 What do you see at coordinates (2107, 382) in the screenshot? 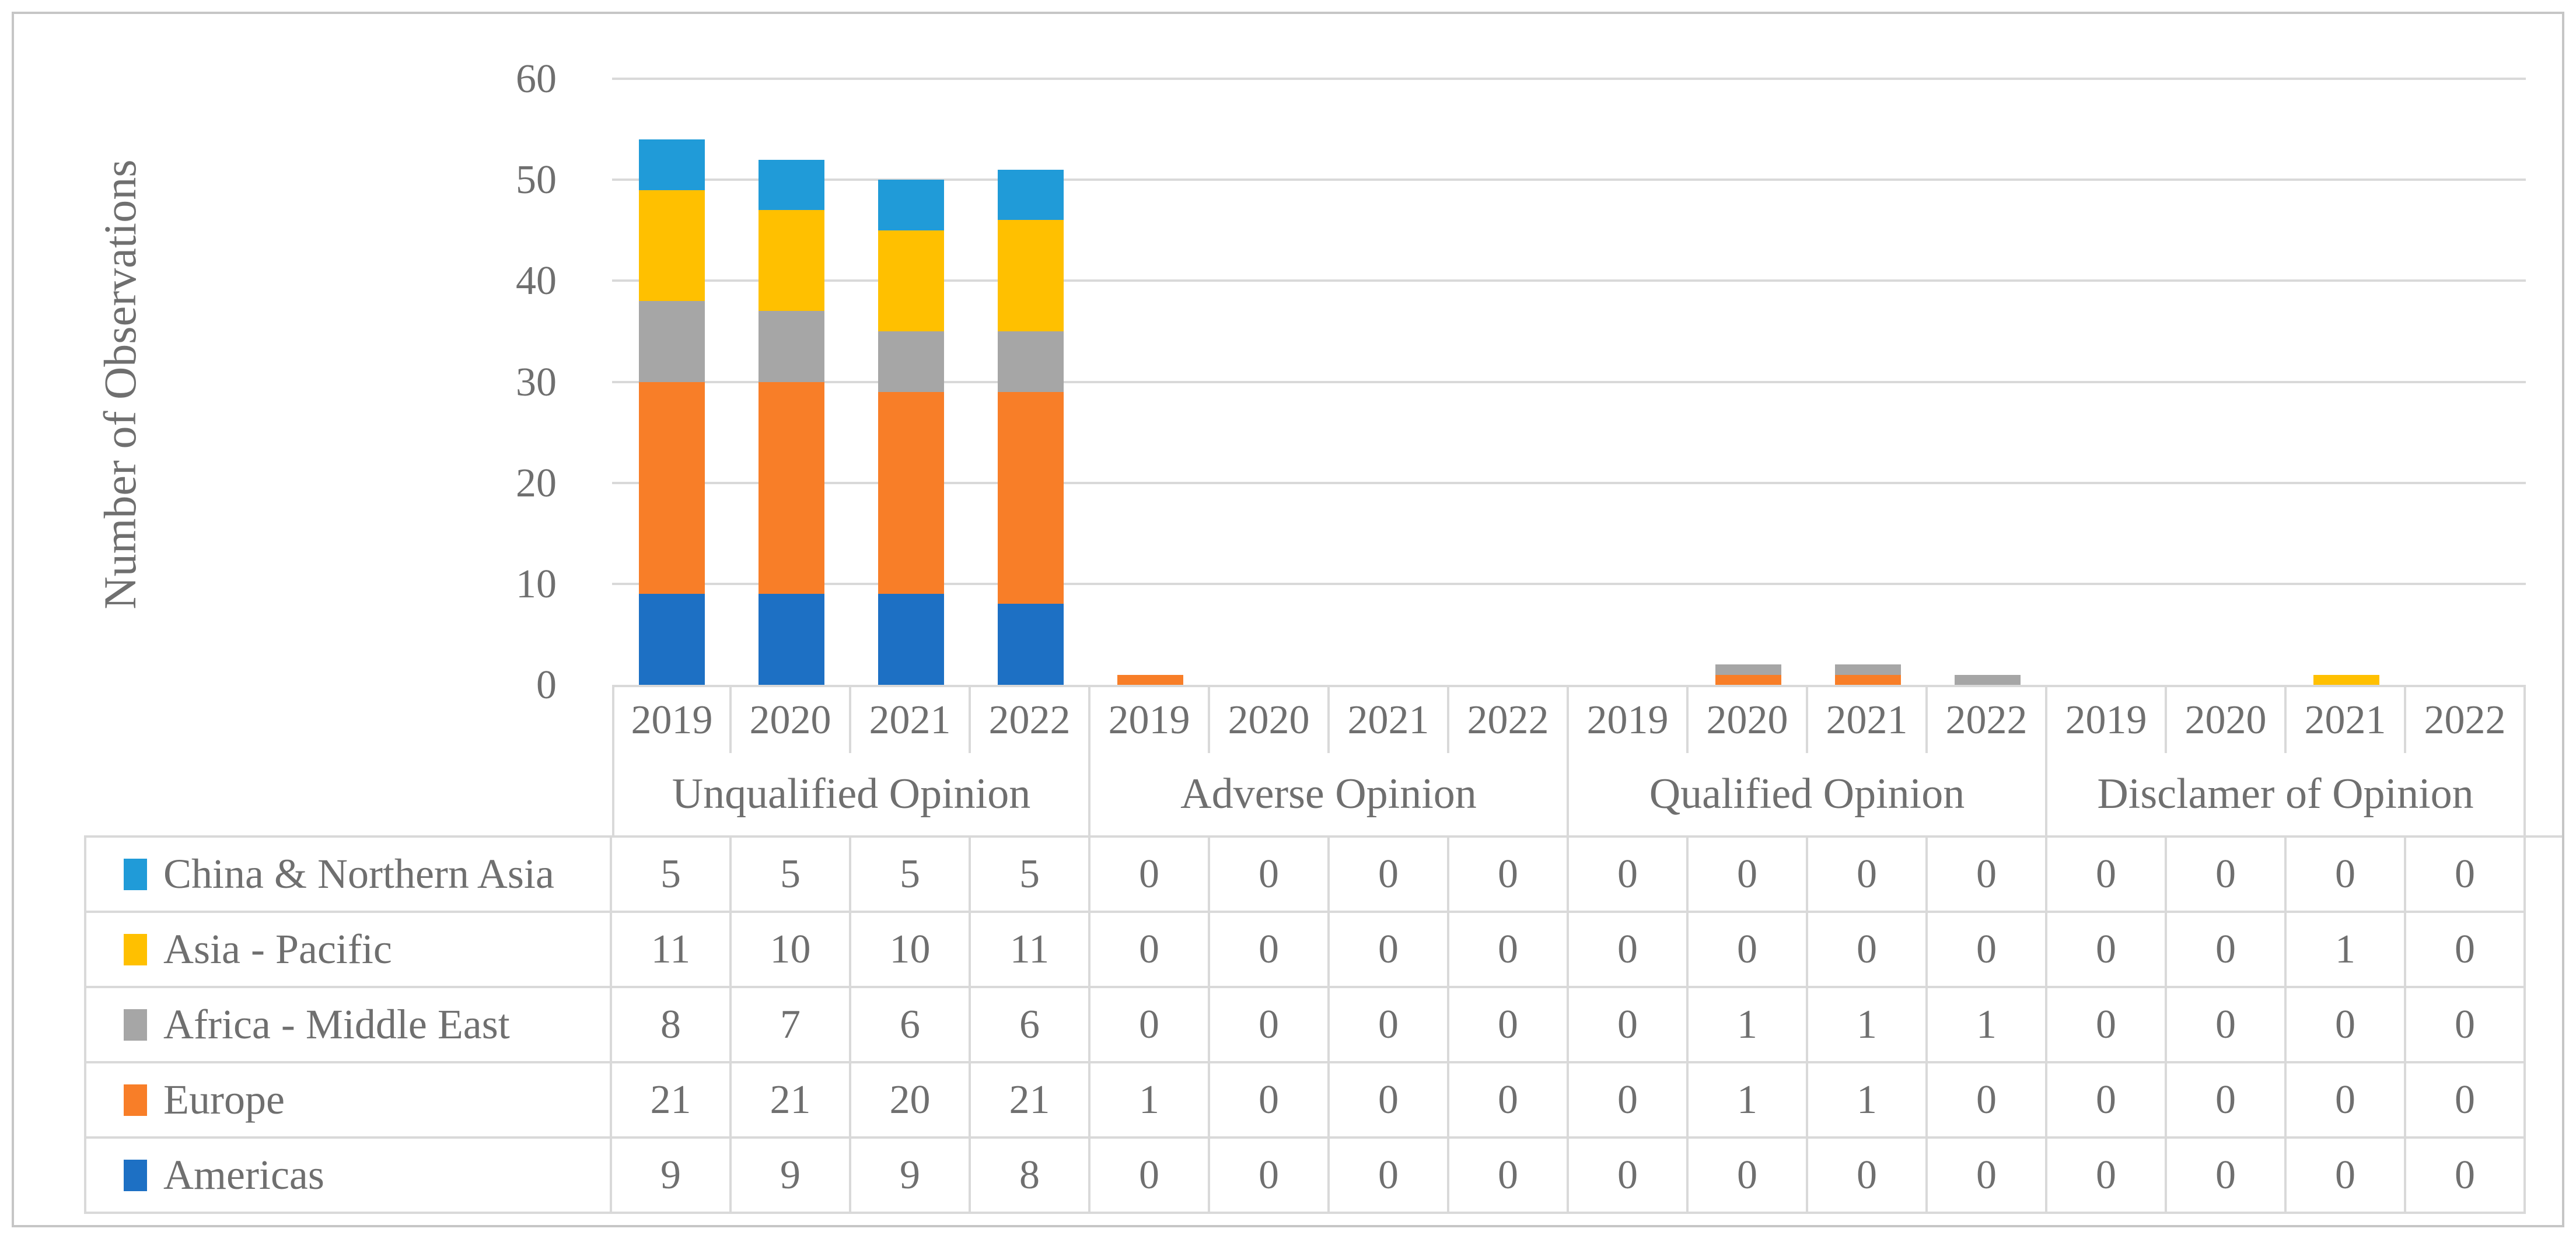
I see `bar-disclamer-of-opinion-2019` at bounding box center [2107, 382].